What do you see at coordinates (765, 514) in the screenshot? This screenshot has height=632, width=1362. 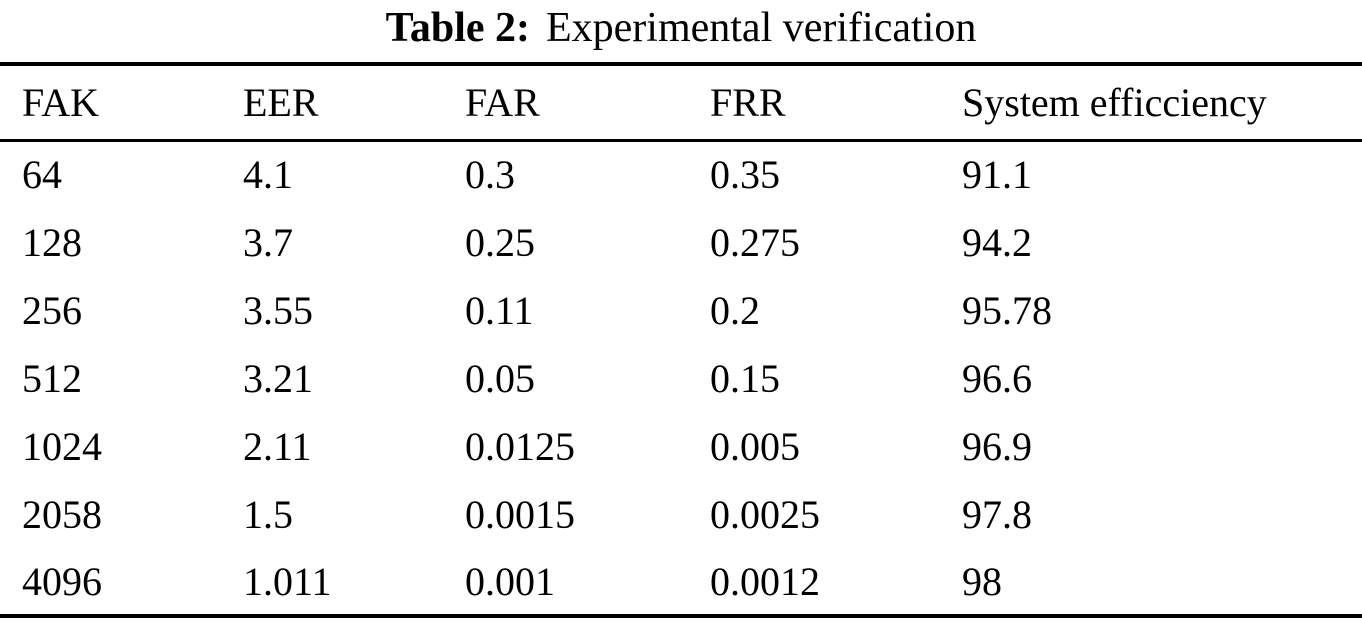 I see `table-cell-frr: 0.0025` at bounding box center [765, 514].